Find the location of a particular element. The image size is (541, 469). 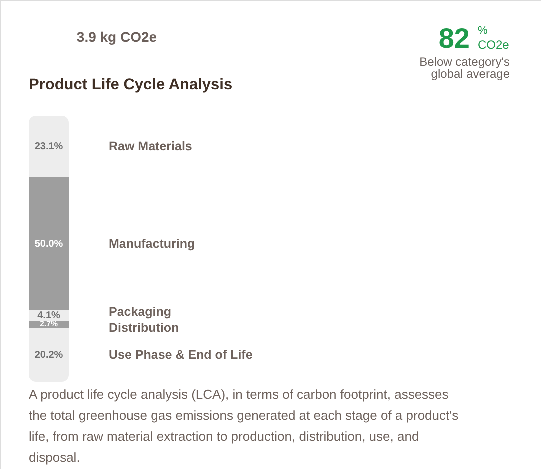

data-label: 20.2% is located at coordinates (49, 356).